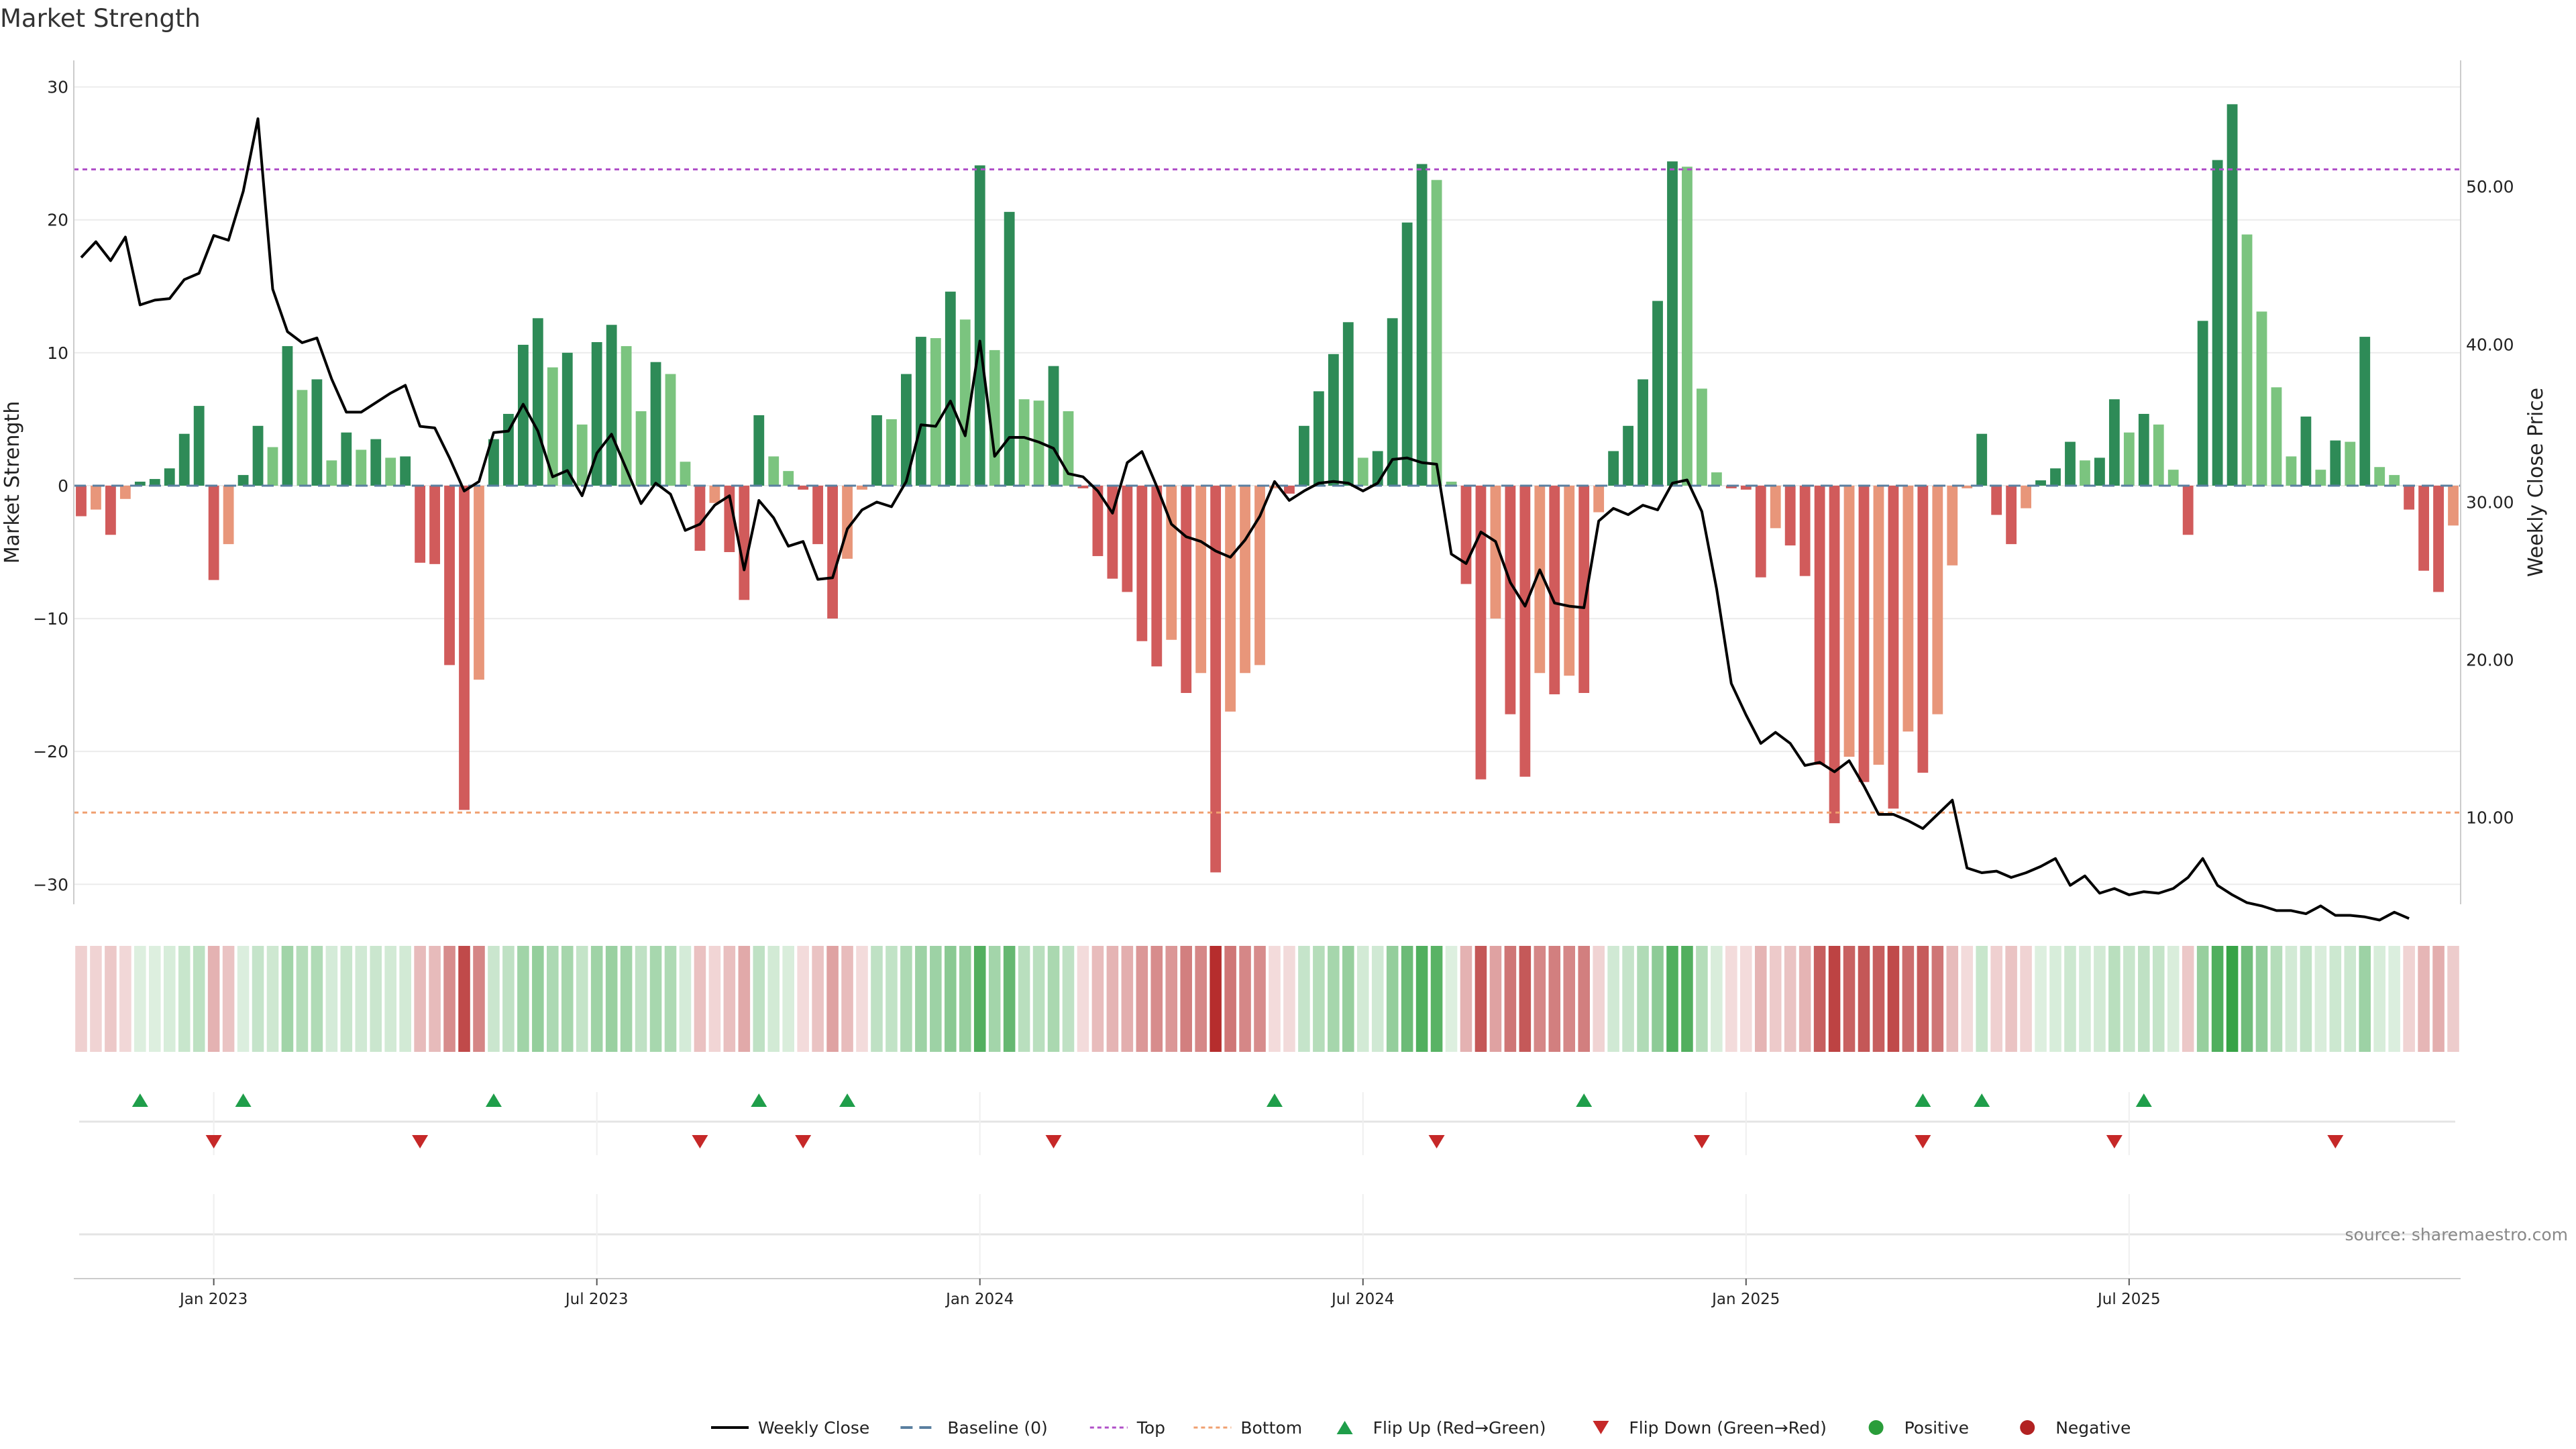  Describe the element at coordinates (213, 1299) in the screenshot. I see `x-tick-label: Jan 2023` at that location.